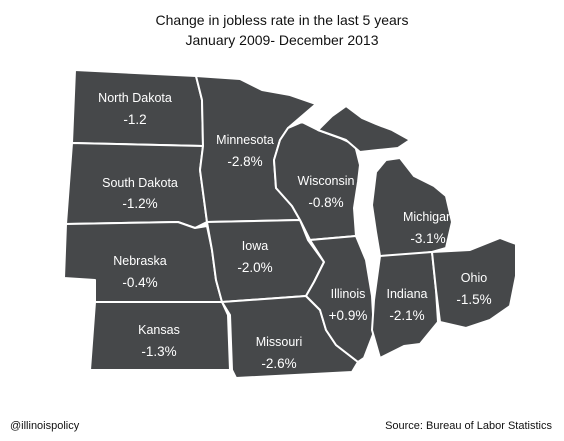 The width and height of the screenshot is (564, 441). What do you see at coordinates (45, 426) in the screenshot?
I see `footer-handle: @illinoispolicy` at bounding box center [45, 426].